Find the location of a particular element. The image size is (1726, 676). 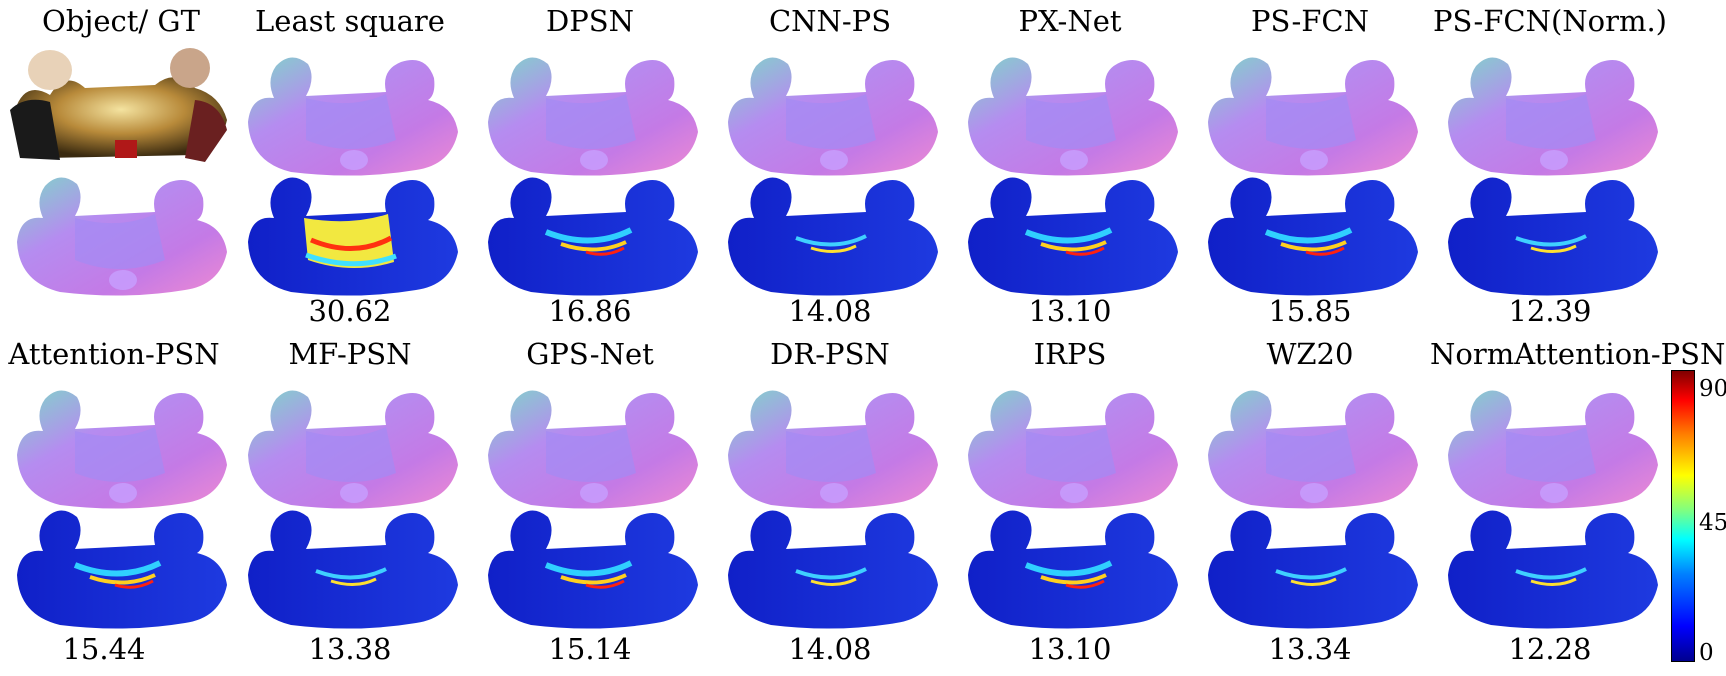

title-cnn-ps: CNN-PS is located at coordinates (830, 21).